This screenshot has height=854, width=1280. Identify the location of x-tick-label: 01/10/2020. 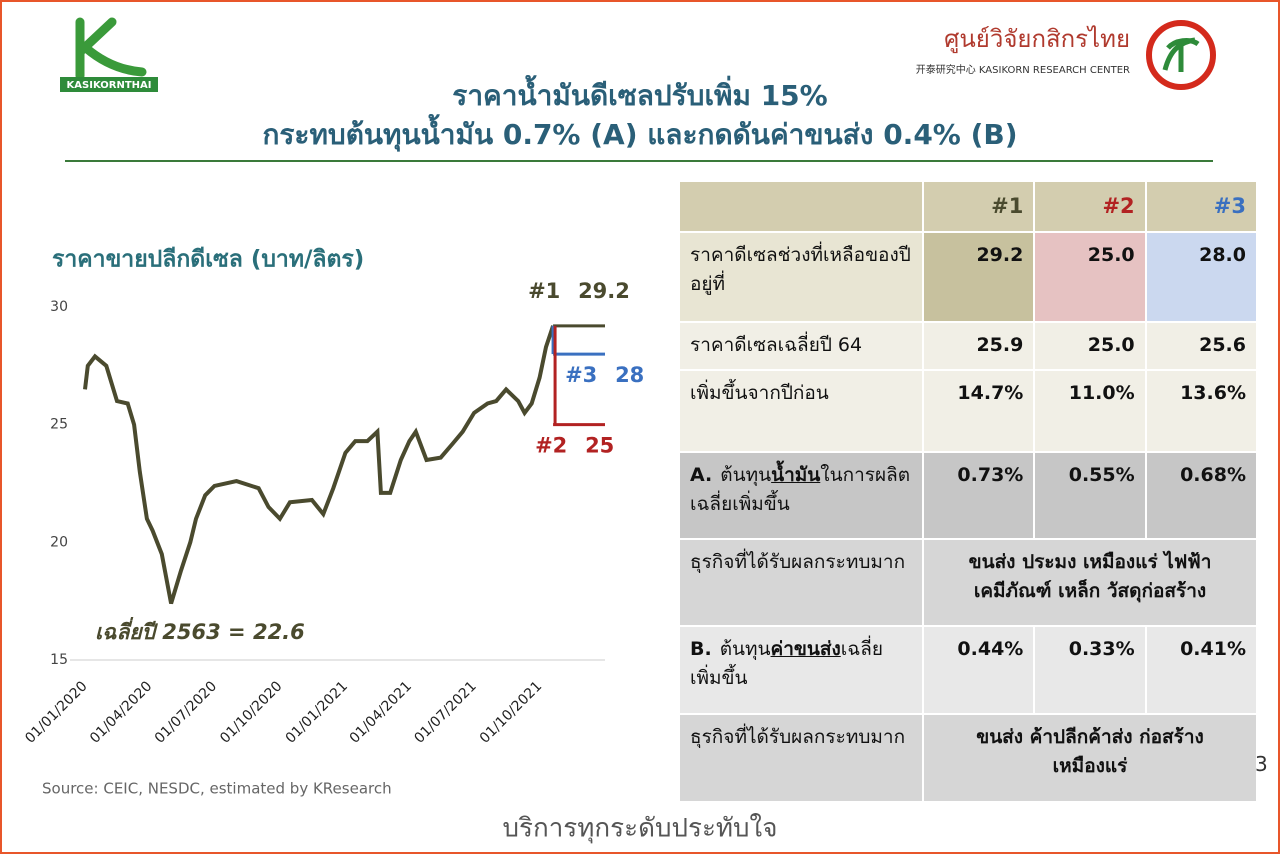
(251, 712).